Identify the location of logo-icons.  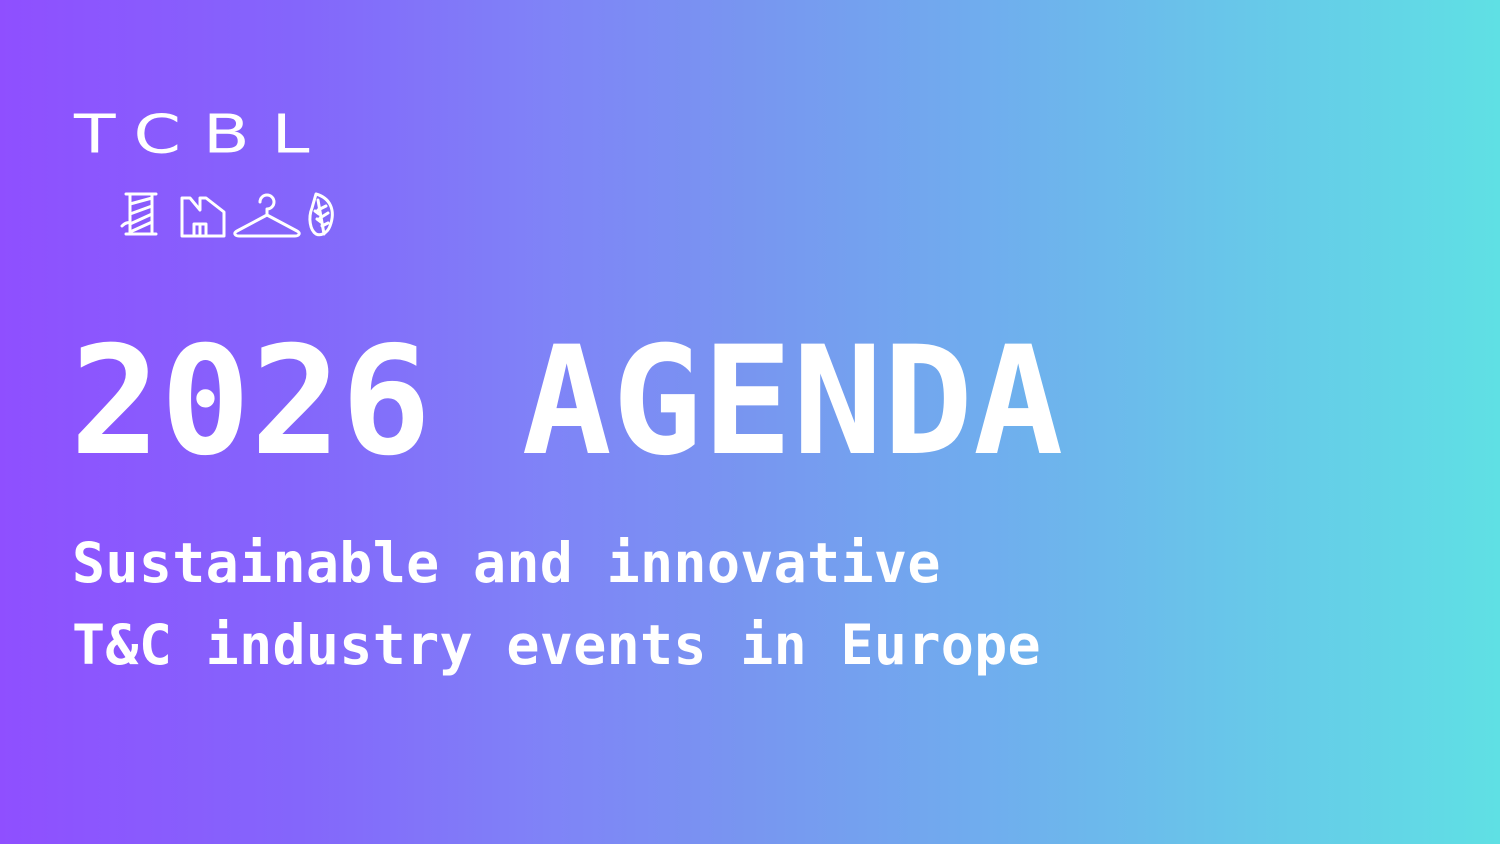
(227, 215).